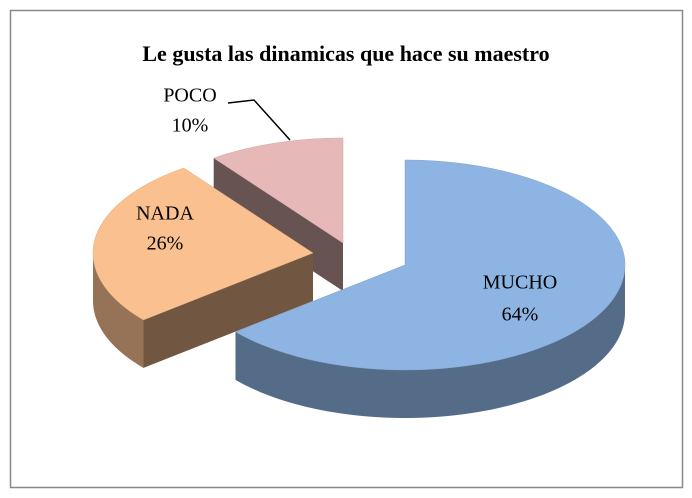  What do you see at coordinates (228, 310) in the screenshot?
I see `slice-side` at bounding box center [228, 310].